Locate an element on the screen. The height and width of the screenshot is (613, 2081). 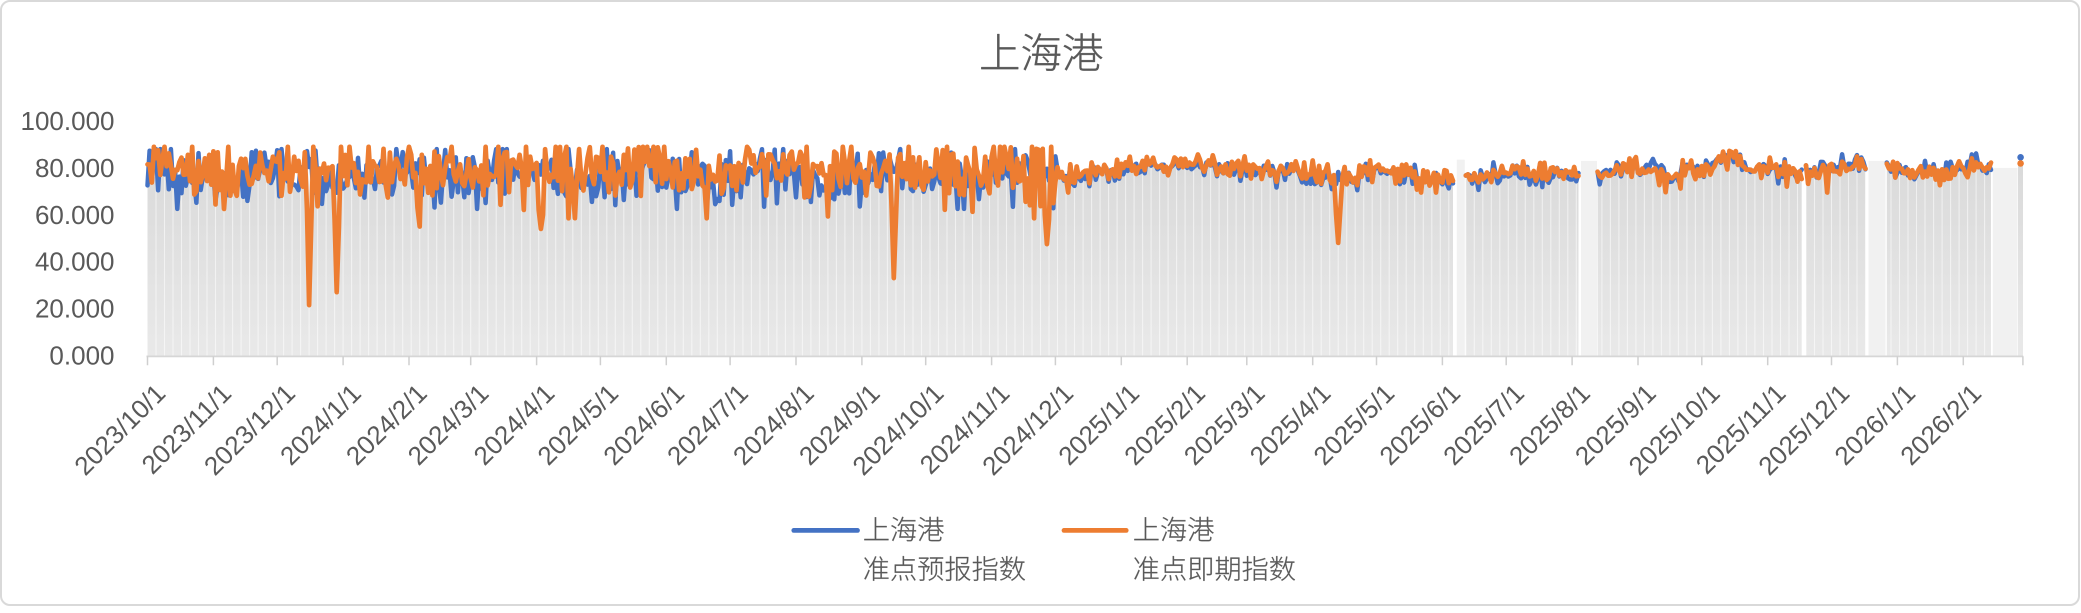
svg-text: 80.000 is located at coordinates (75, 168).